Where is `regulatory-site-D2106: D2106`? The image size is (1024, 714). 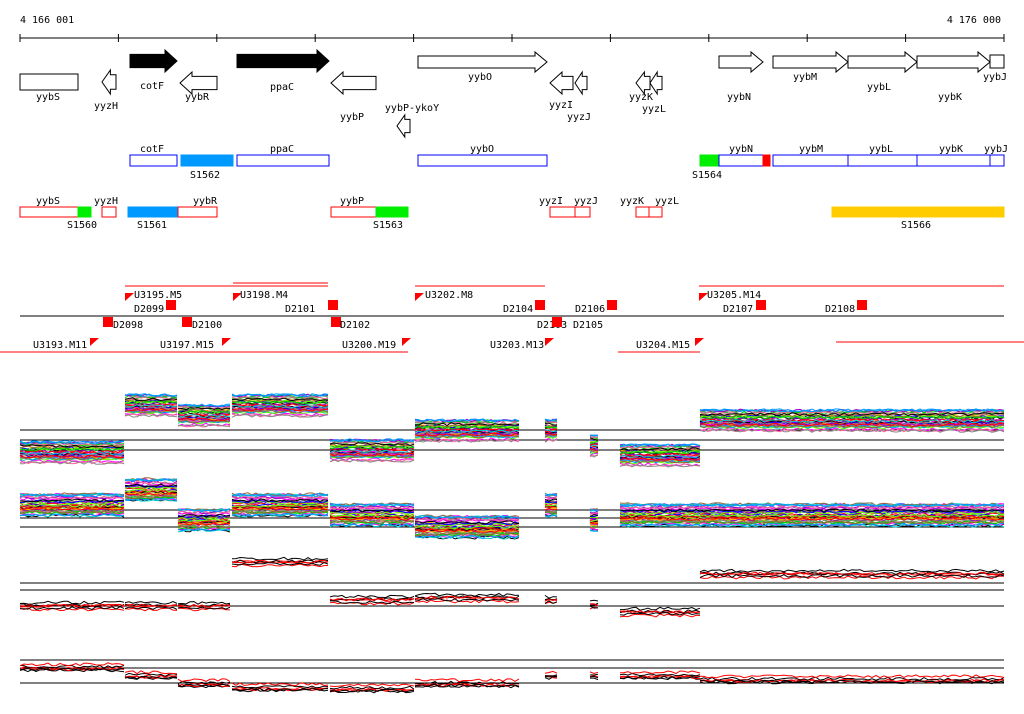
regulatory-site-D2106: D2106 is located at coordinates (596, 307).